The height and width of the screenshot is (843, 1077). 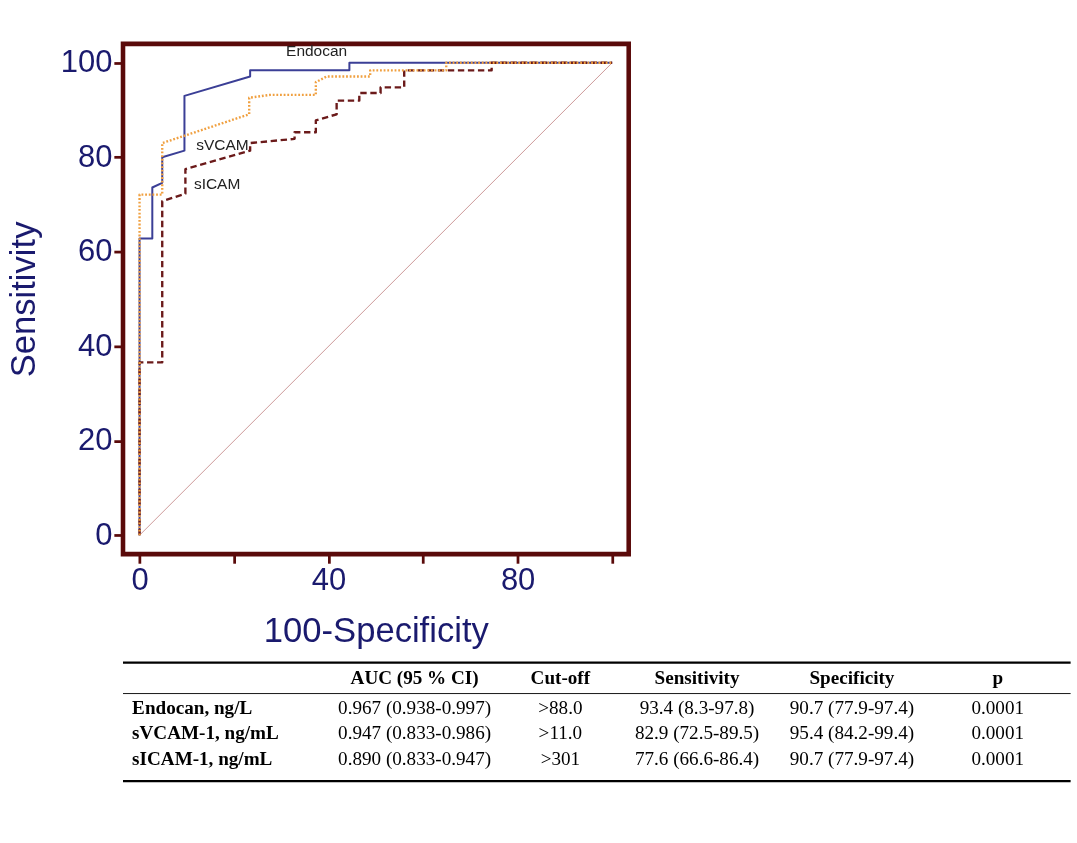 What do you see at coordinates (697, 758) in the screenshot?
I see `text: 77.6 (66.6-86.4)` at bounding box center [697, 758].